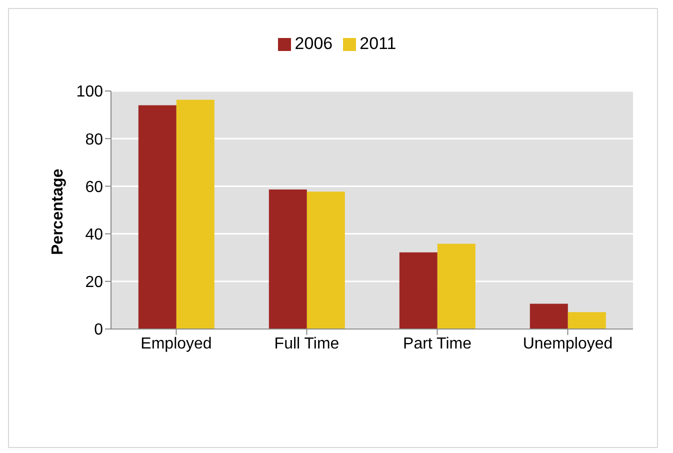 Image resolution: width=673 pixels, height=453 pixels. I want to click on legend-label: 2006, so click(313, 43).